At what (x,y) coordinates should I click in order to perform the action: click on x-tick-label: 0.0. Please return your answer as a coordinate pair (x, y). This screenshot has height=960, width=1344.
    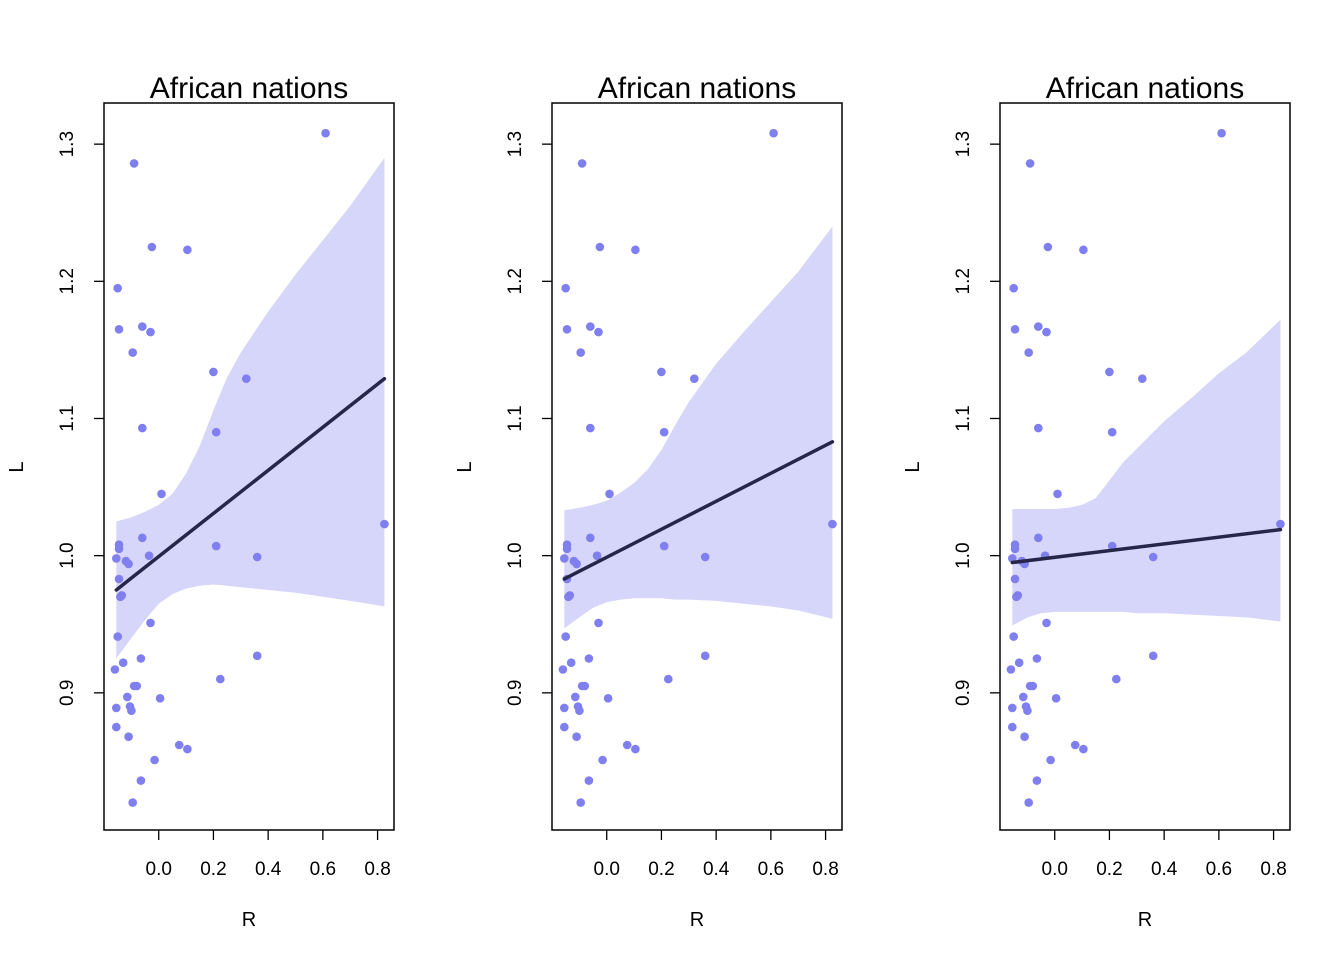
    Looking at the image, I should click on (1055, 869).